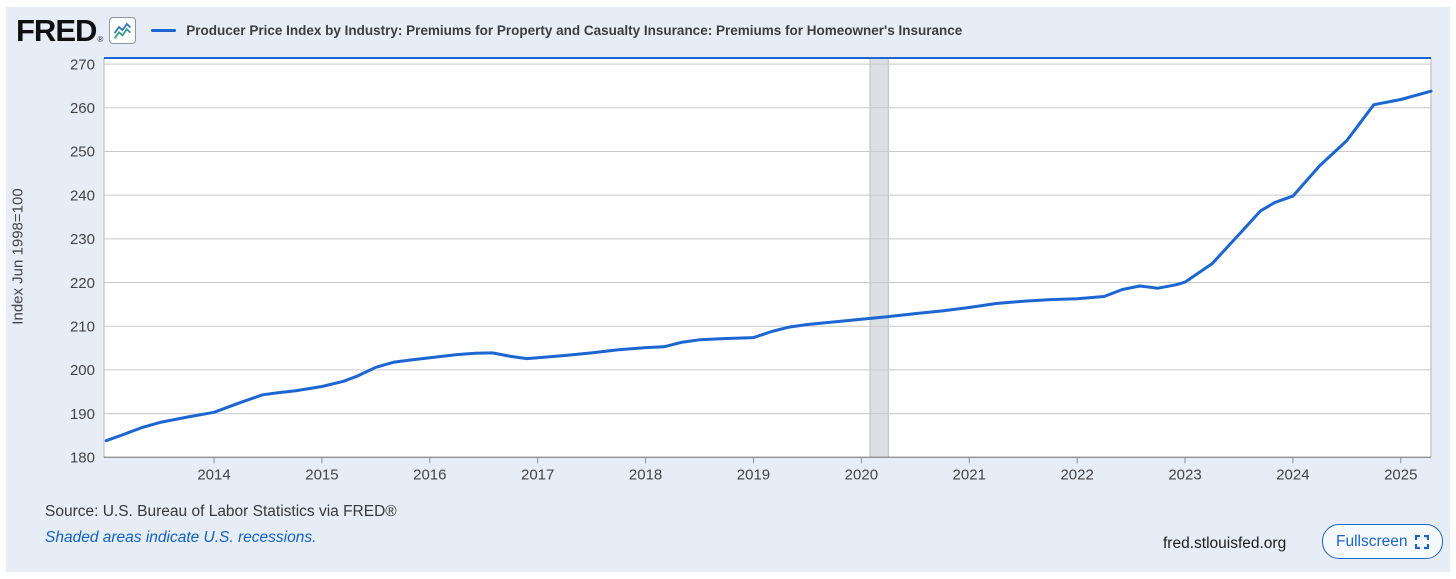  I want to click on svg-text: 270, so click(82, 64).